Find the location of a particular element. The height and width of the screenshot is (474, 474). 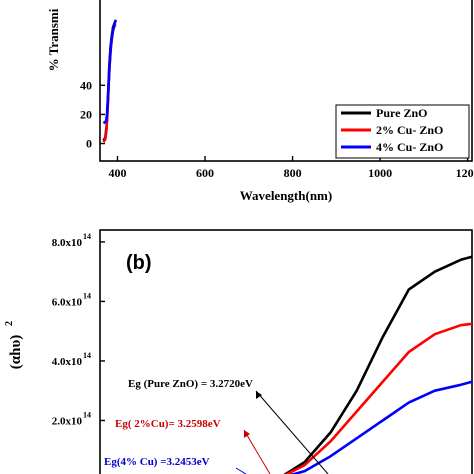

a-x-tick-label: 1200 is located at coordinates (465, 173).